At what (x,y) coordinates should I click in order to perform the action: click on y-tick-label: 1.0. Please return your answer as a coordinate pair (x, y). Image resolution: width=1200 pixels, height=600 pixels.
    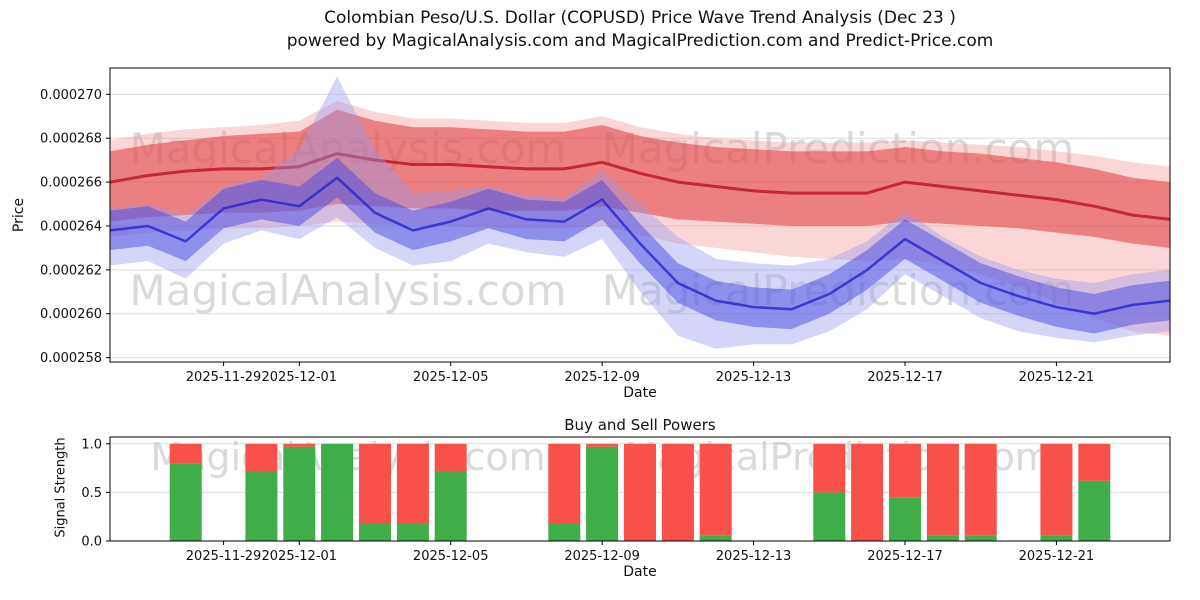
    Looking at the image, I should click on (91, 444).